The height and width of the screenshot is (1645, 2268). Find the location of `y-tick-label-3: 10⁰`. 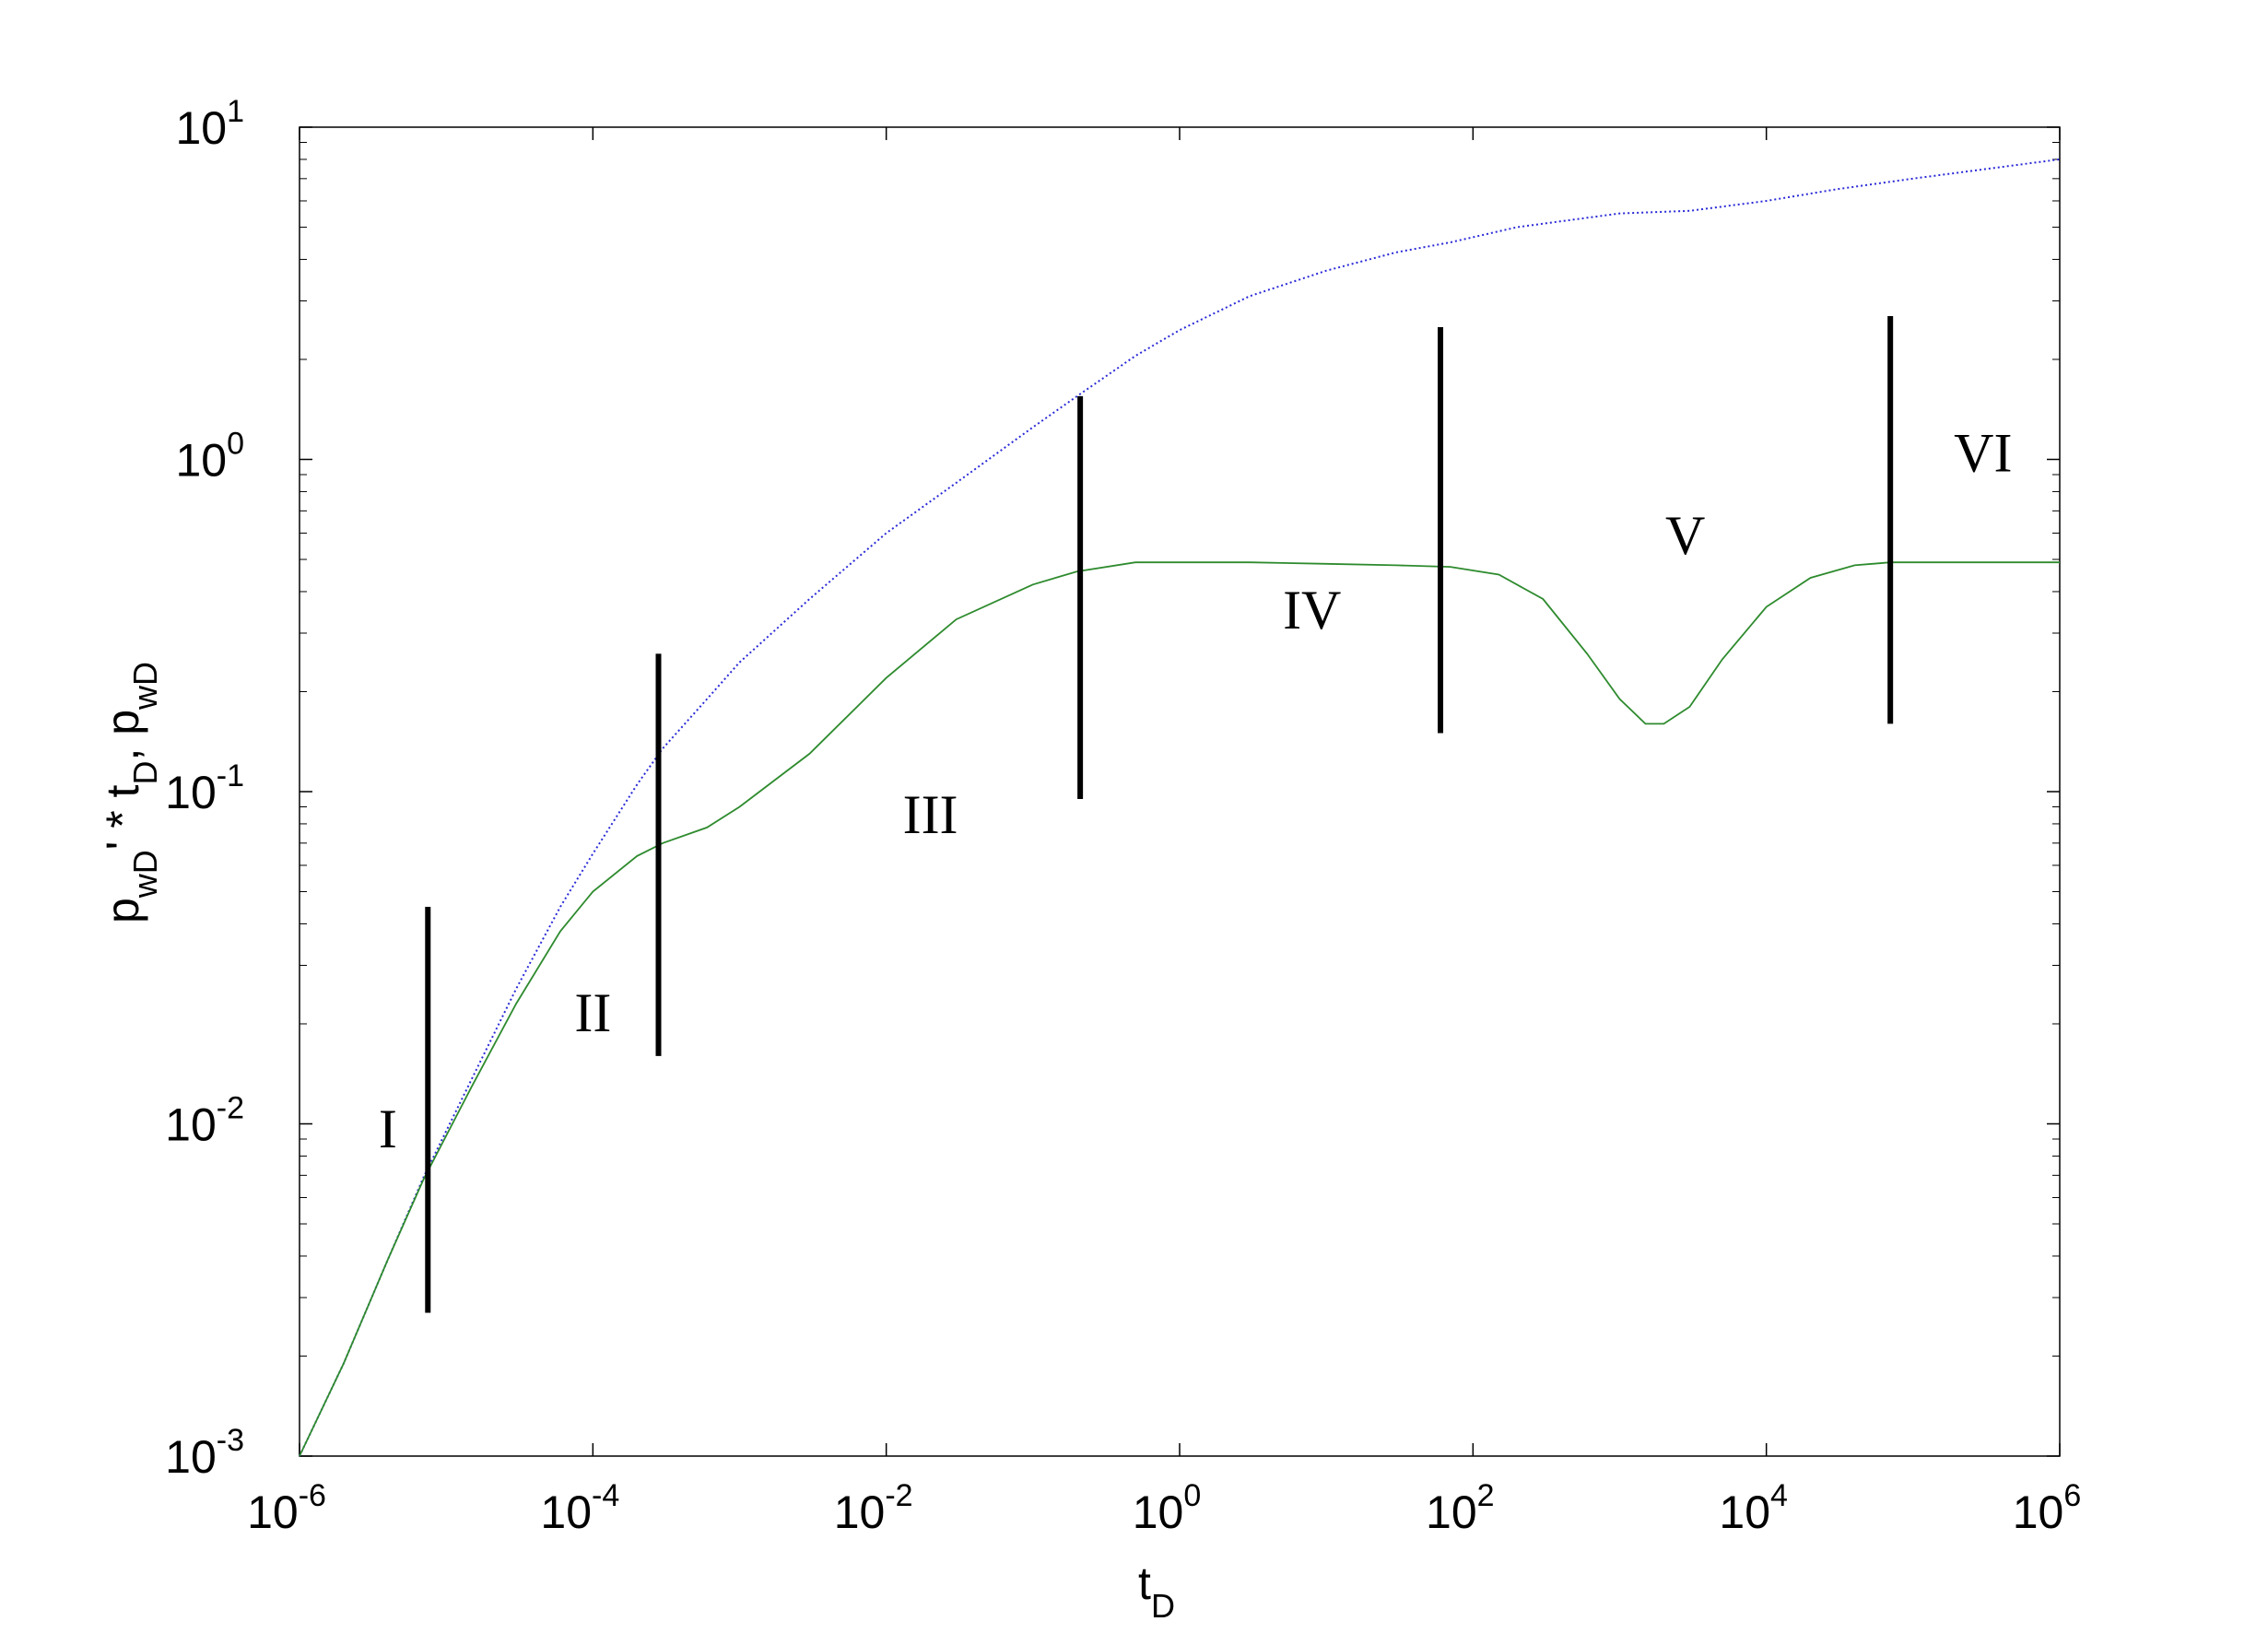

y-tick-label-3: 10⁰ is located at coordinates (209, 457).